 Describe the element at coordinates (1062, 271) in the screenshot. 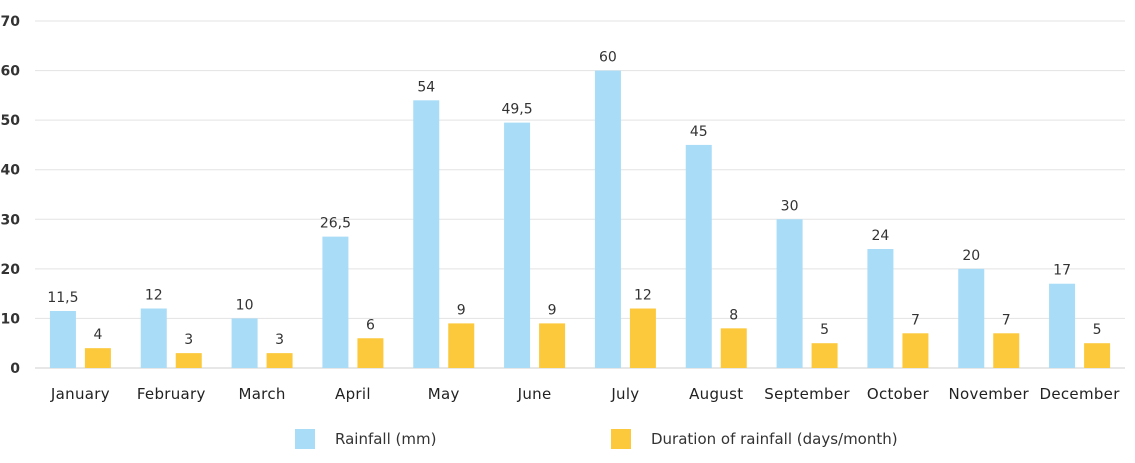

I see `rainfall-value-label: 17` at that location.